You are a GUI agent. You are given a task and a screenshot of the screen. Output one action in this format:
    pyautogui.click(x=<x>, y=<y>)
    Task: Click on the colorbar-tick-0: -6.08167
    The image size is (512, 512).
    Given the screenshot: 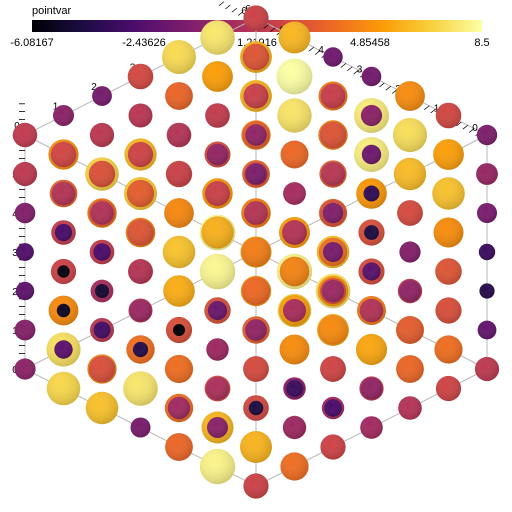 What is the action you would take?
    pyautogui.click(x=31, y=43)
    